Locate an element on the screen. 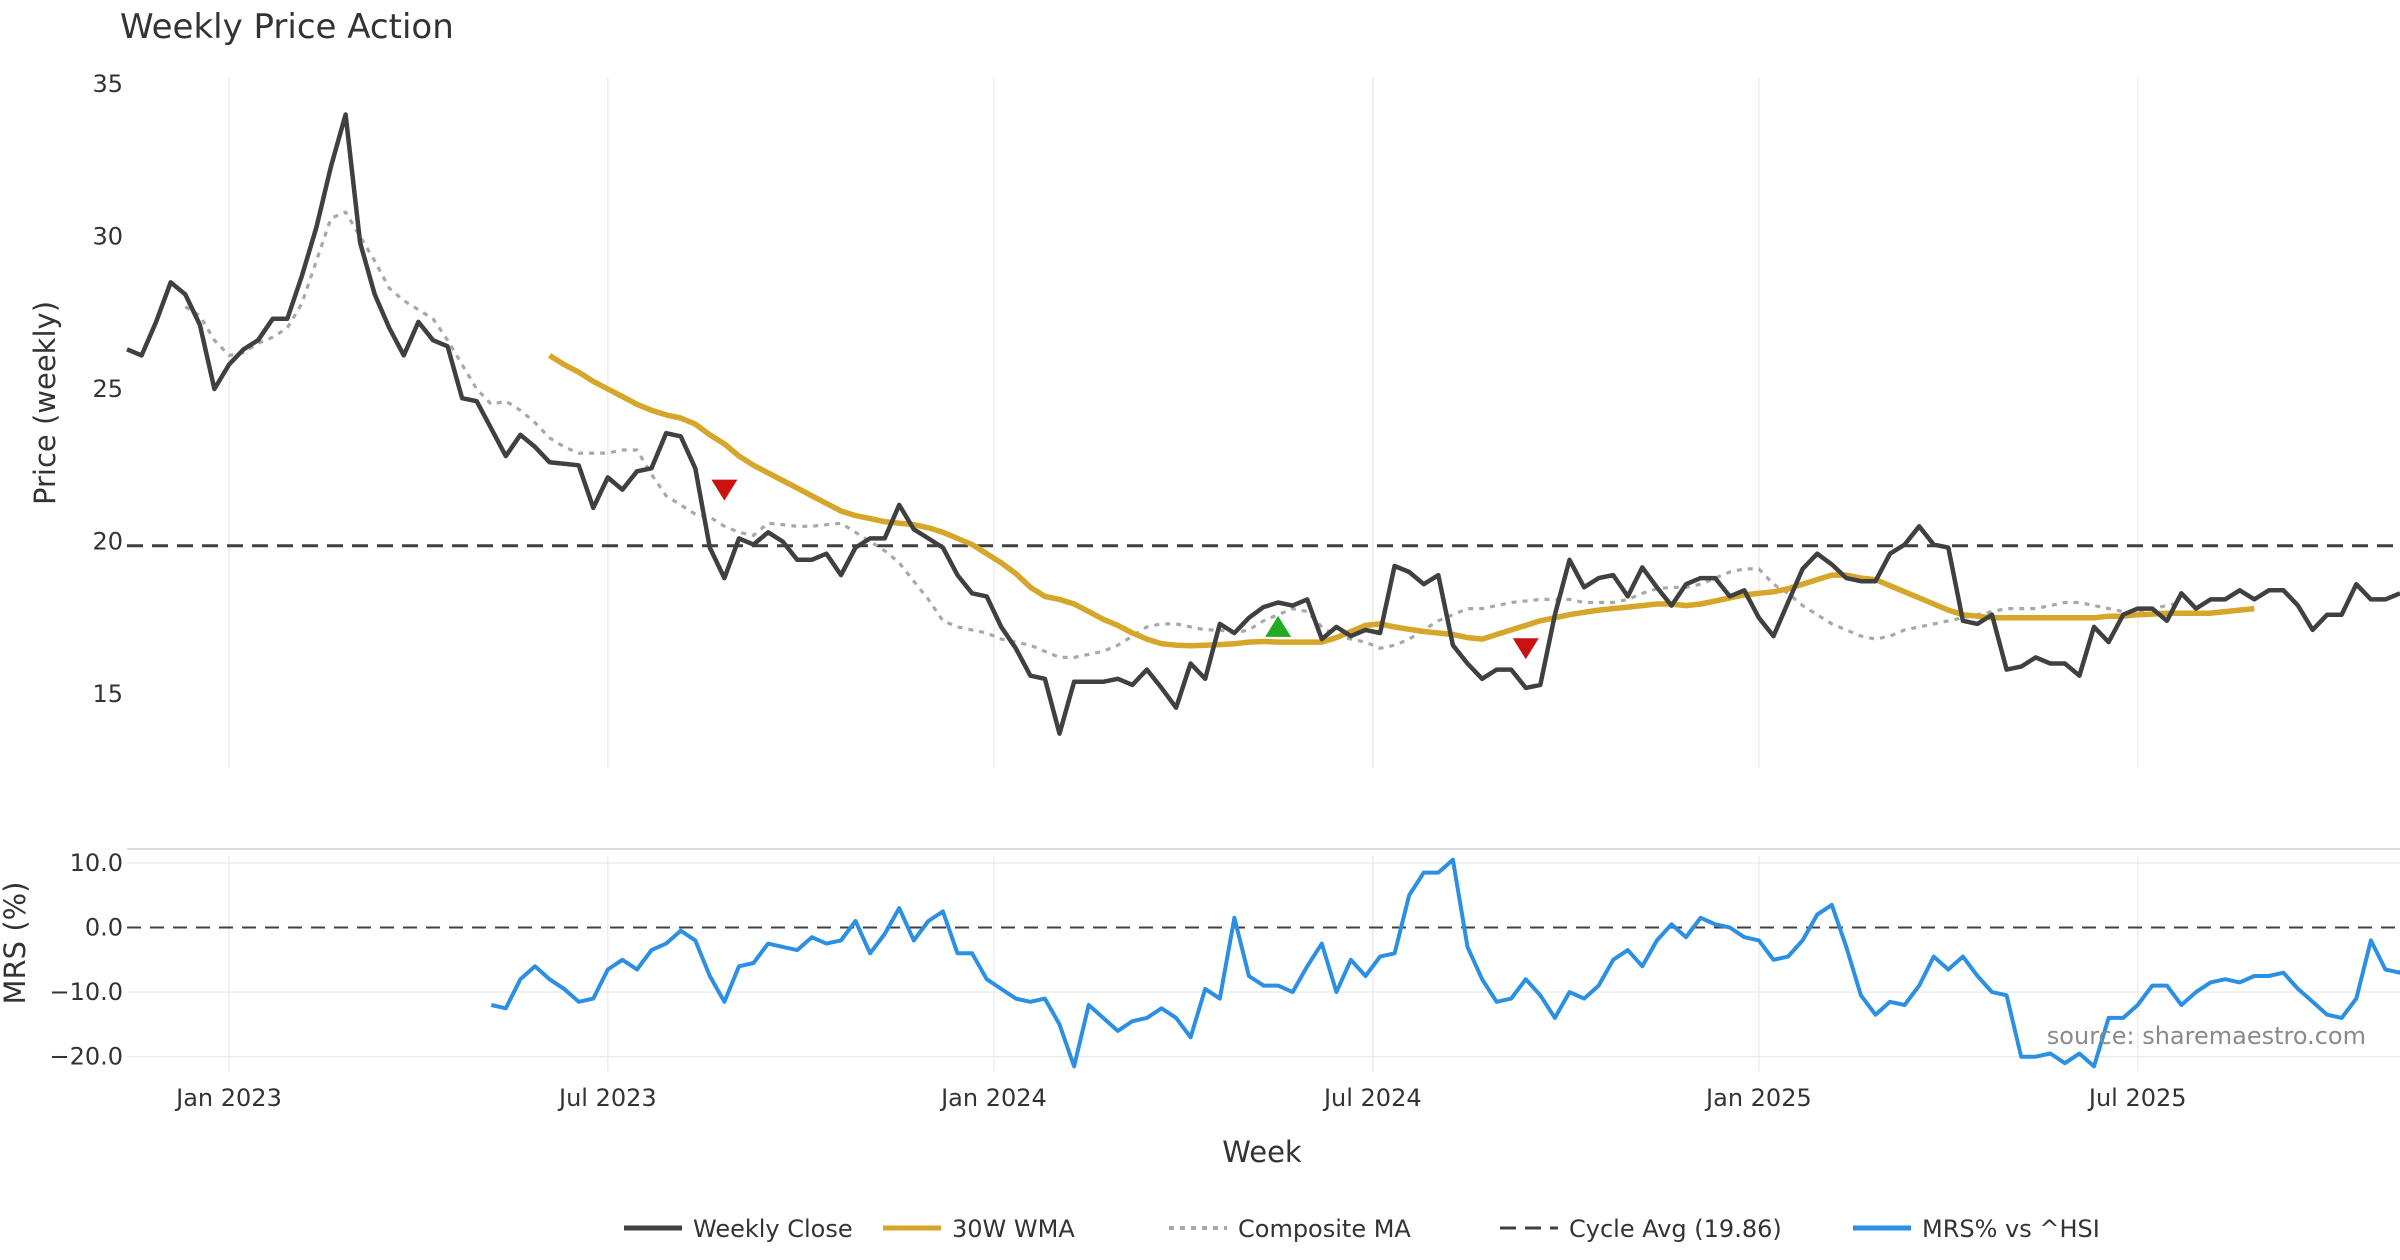 The height and width of the screenshot is (1260, 2400). mrs-y-tick-label: 10.0 is located at coordinates (96, 863).